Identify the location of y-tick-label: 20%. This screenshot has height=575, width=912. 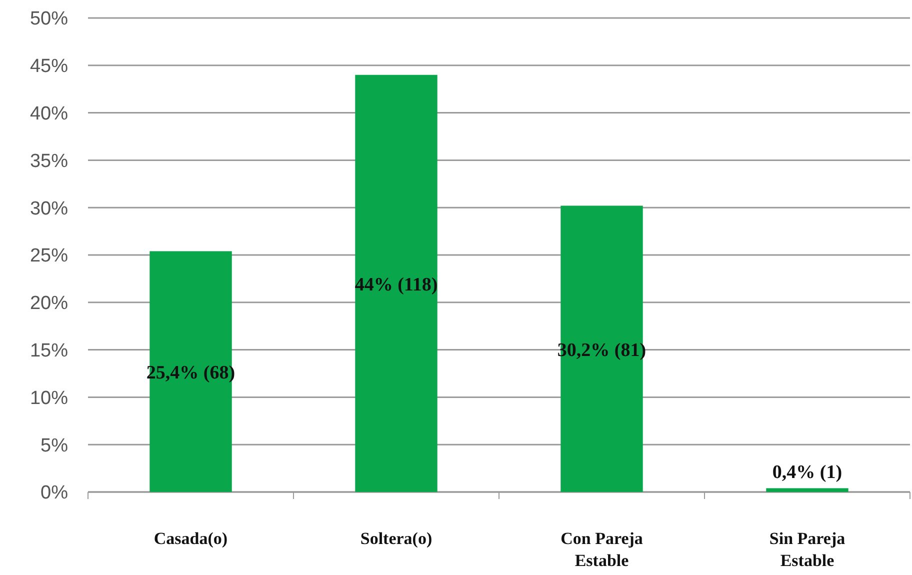
(49, 303).